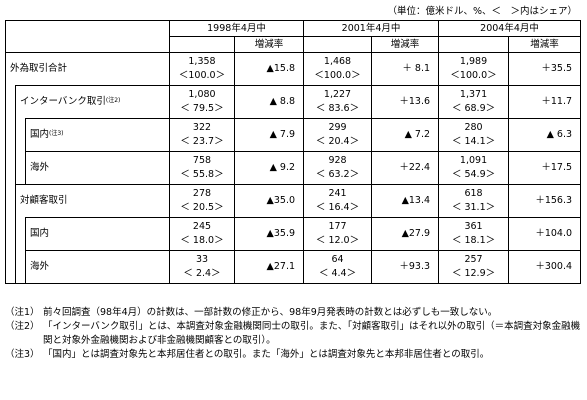  What do you see at coordinates (113, 100) in the screenshot?
I see `note-ref: (注2)` at bounding box center [113, 100].